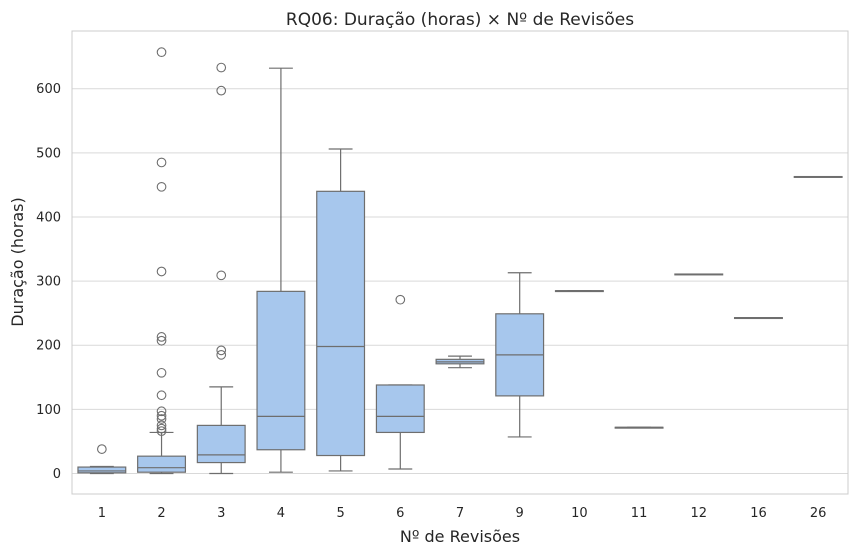 The width and height of the screenshot is (857, 555). I want to click on x-tick-label: 2, so click(161, 513).